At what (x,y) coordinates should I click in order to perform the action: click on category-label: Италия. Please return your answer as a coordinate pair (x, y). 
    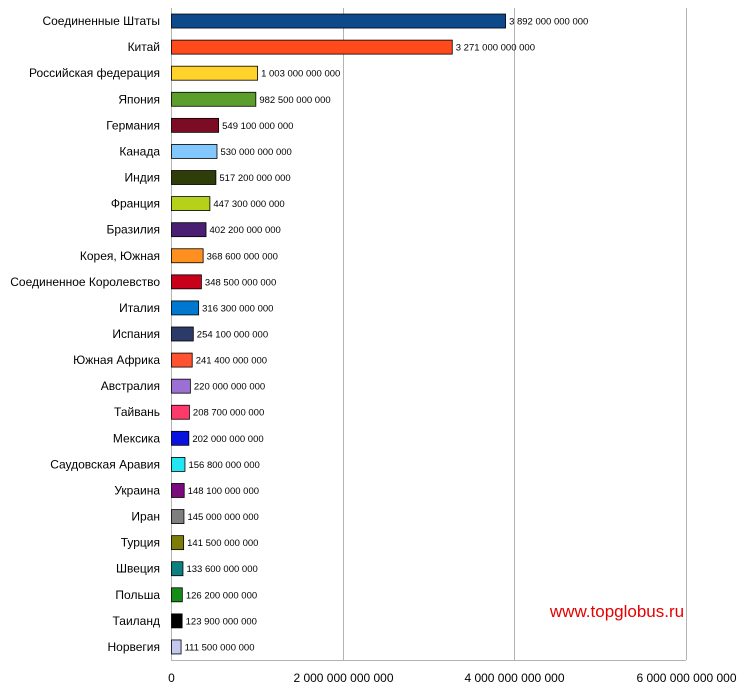
    Looking at the image, I should click on (139, 308).